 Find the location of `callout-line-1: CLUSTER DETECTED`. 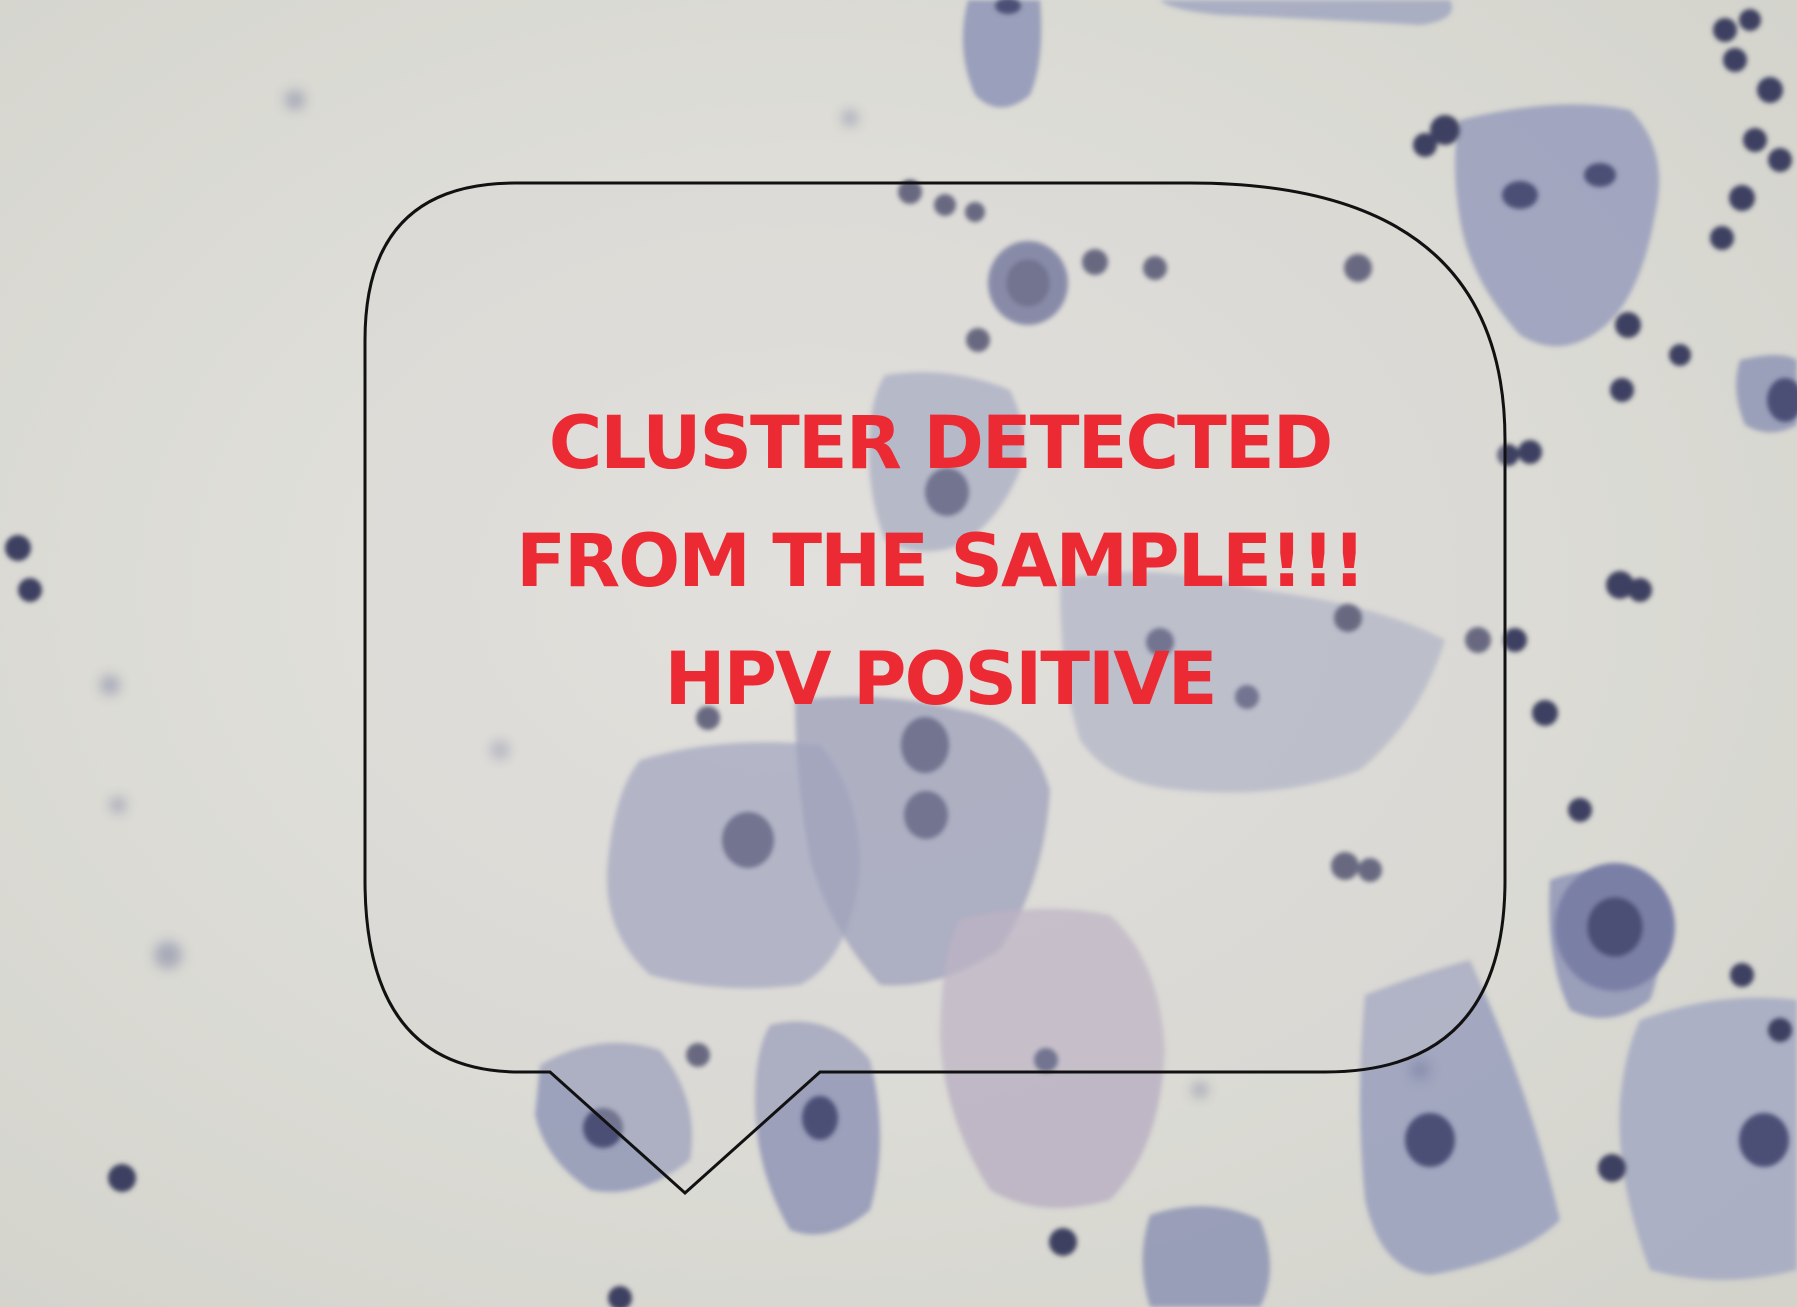

callout-line-1: CLUSTER DETECTED is located at coordinates (941, 443).